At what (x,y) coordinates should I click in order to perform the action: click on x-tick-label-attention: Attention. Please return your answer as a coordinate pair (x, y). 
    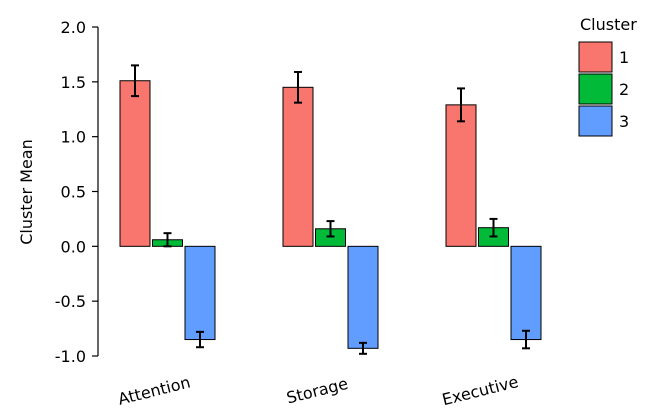
    Looking at the image, I should click on (154, 391).